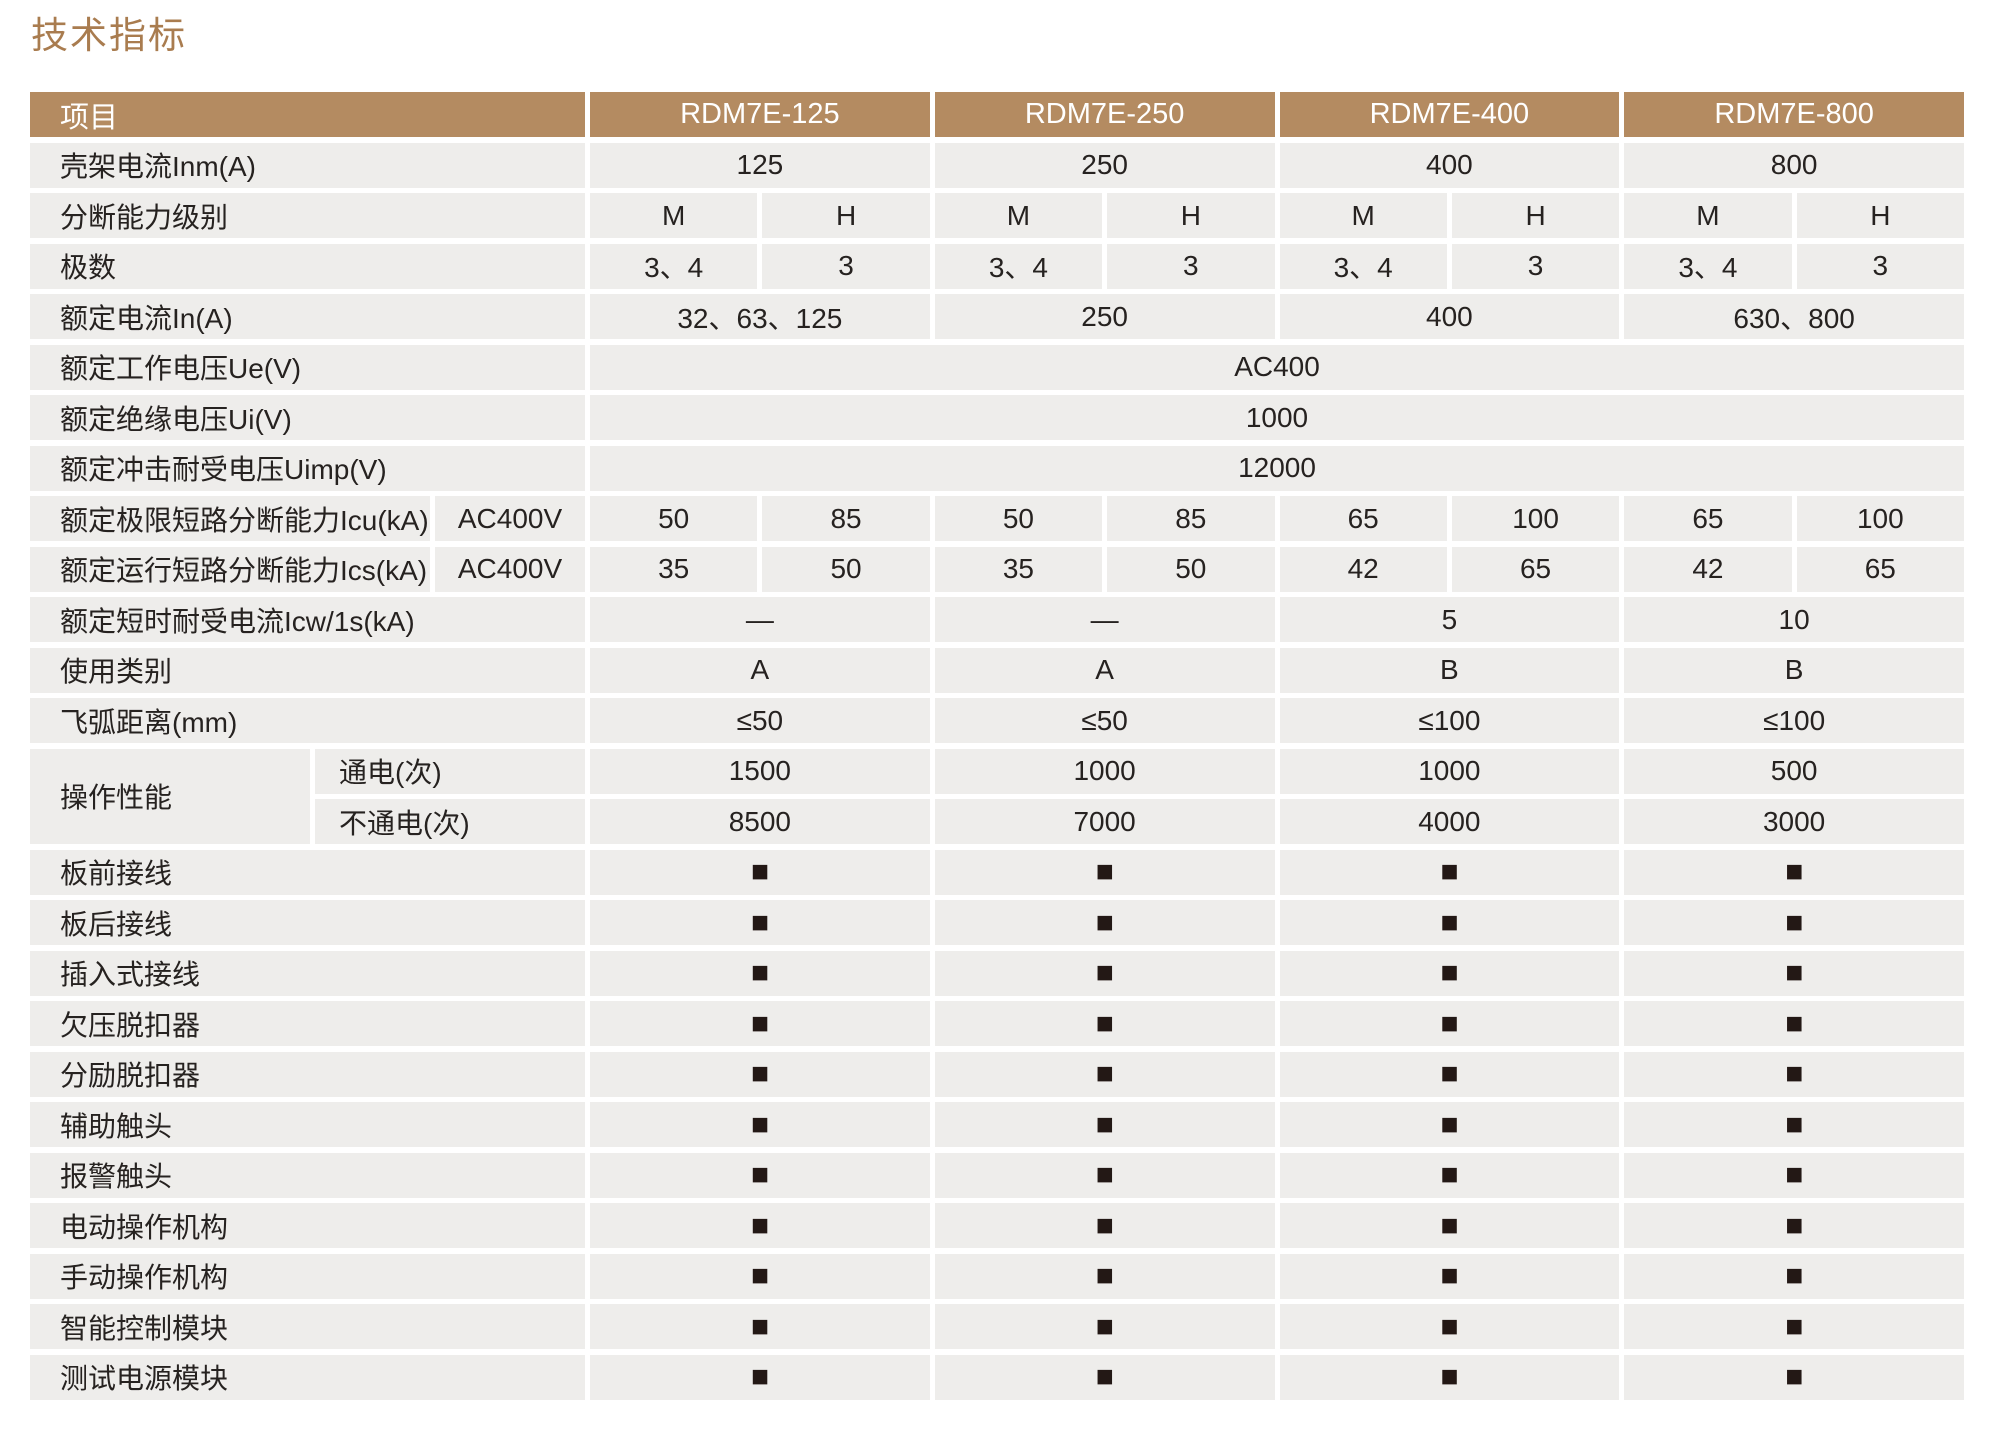  Describe the element at coordinates (230, 569) in the screenshot. I see `row-label-ics: 额定运行短路分断能力Ics(kA)` at that location.